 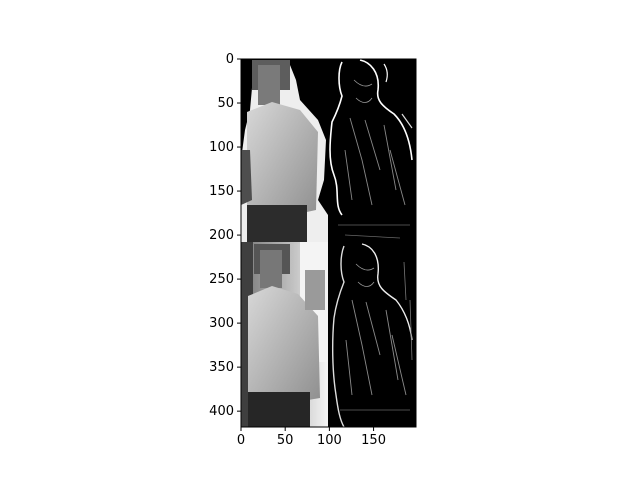 What do you see at coordinates (221, 147) in the screenshot?
I see `y-tick-label: 100` at bounding box center [221, 147].